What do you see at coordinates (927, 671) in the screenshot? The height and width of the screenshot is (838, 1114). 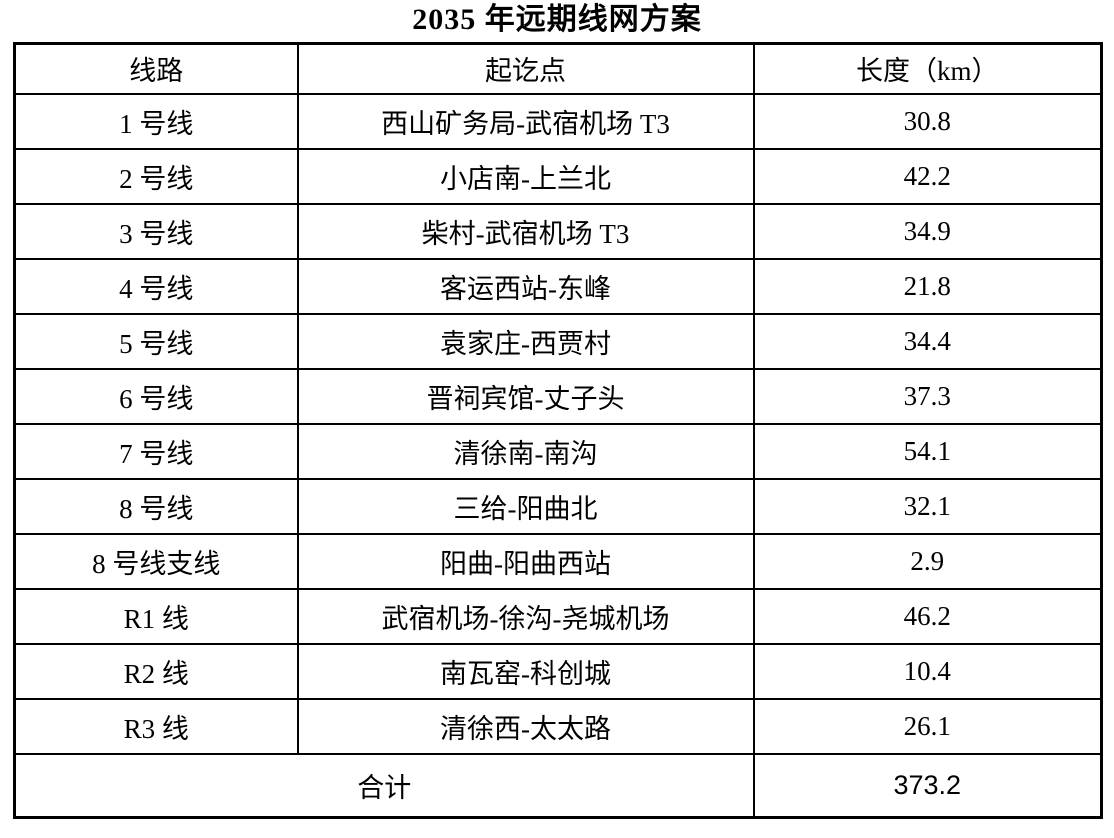 I see `length-cell: 10.4` at bounding box center [927, 671].